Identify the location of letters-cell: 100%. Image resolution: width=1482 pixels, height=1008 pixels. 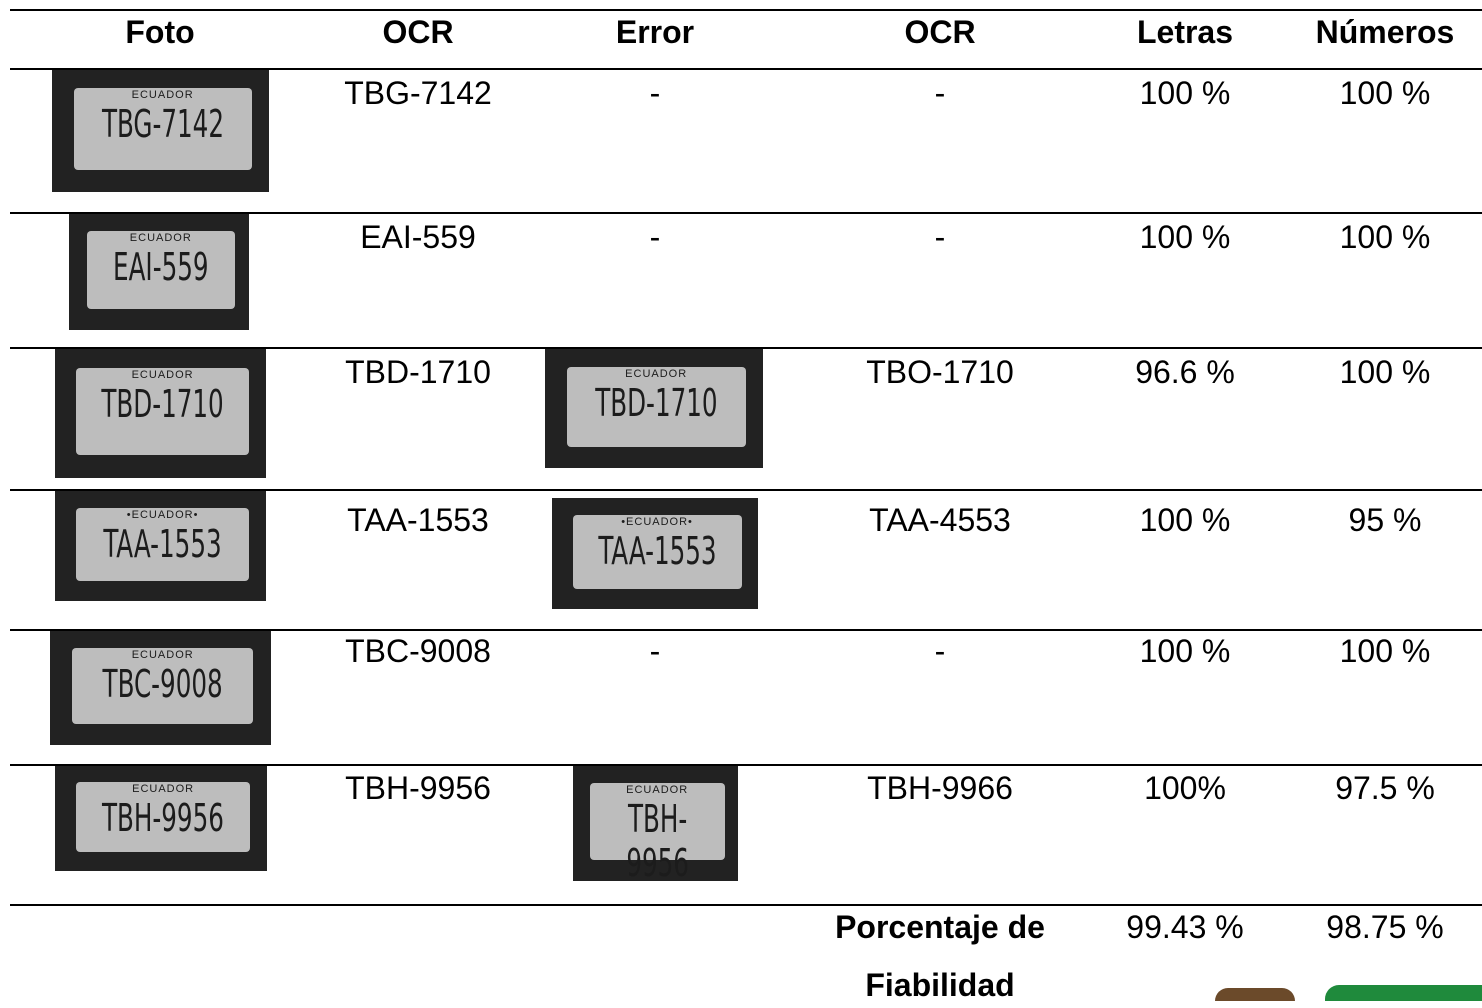
(1185, 788).